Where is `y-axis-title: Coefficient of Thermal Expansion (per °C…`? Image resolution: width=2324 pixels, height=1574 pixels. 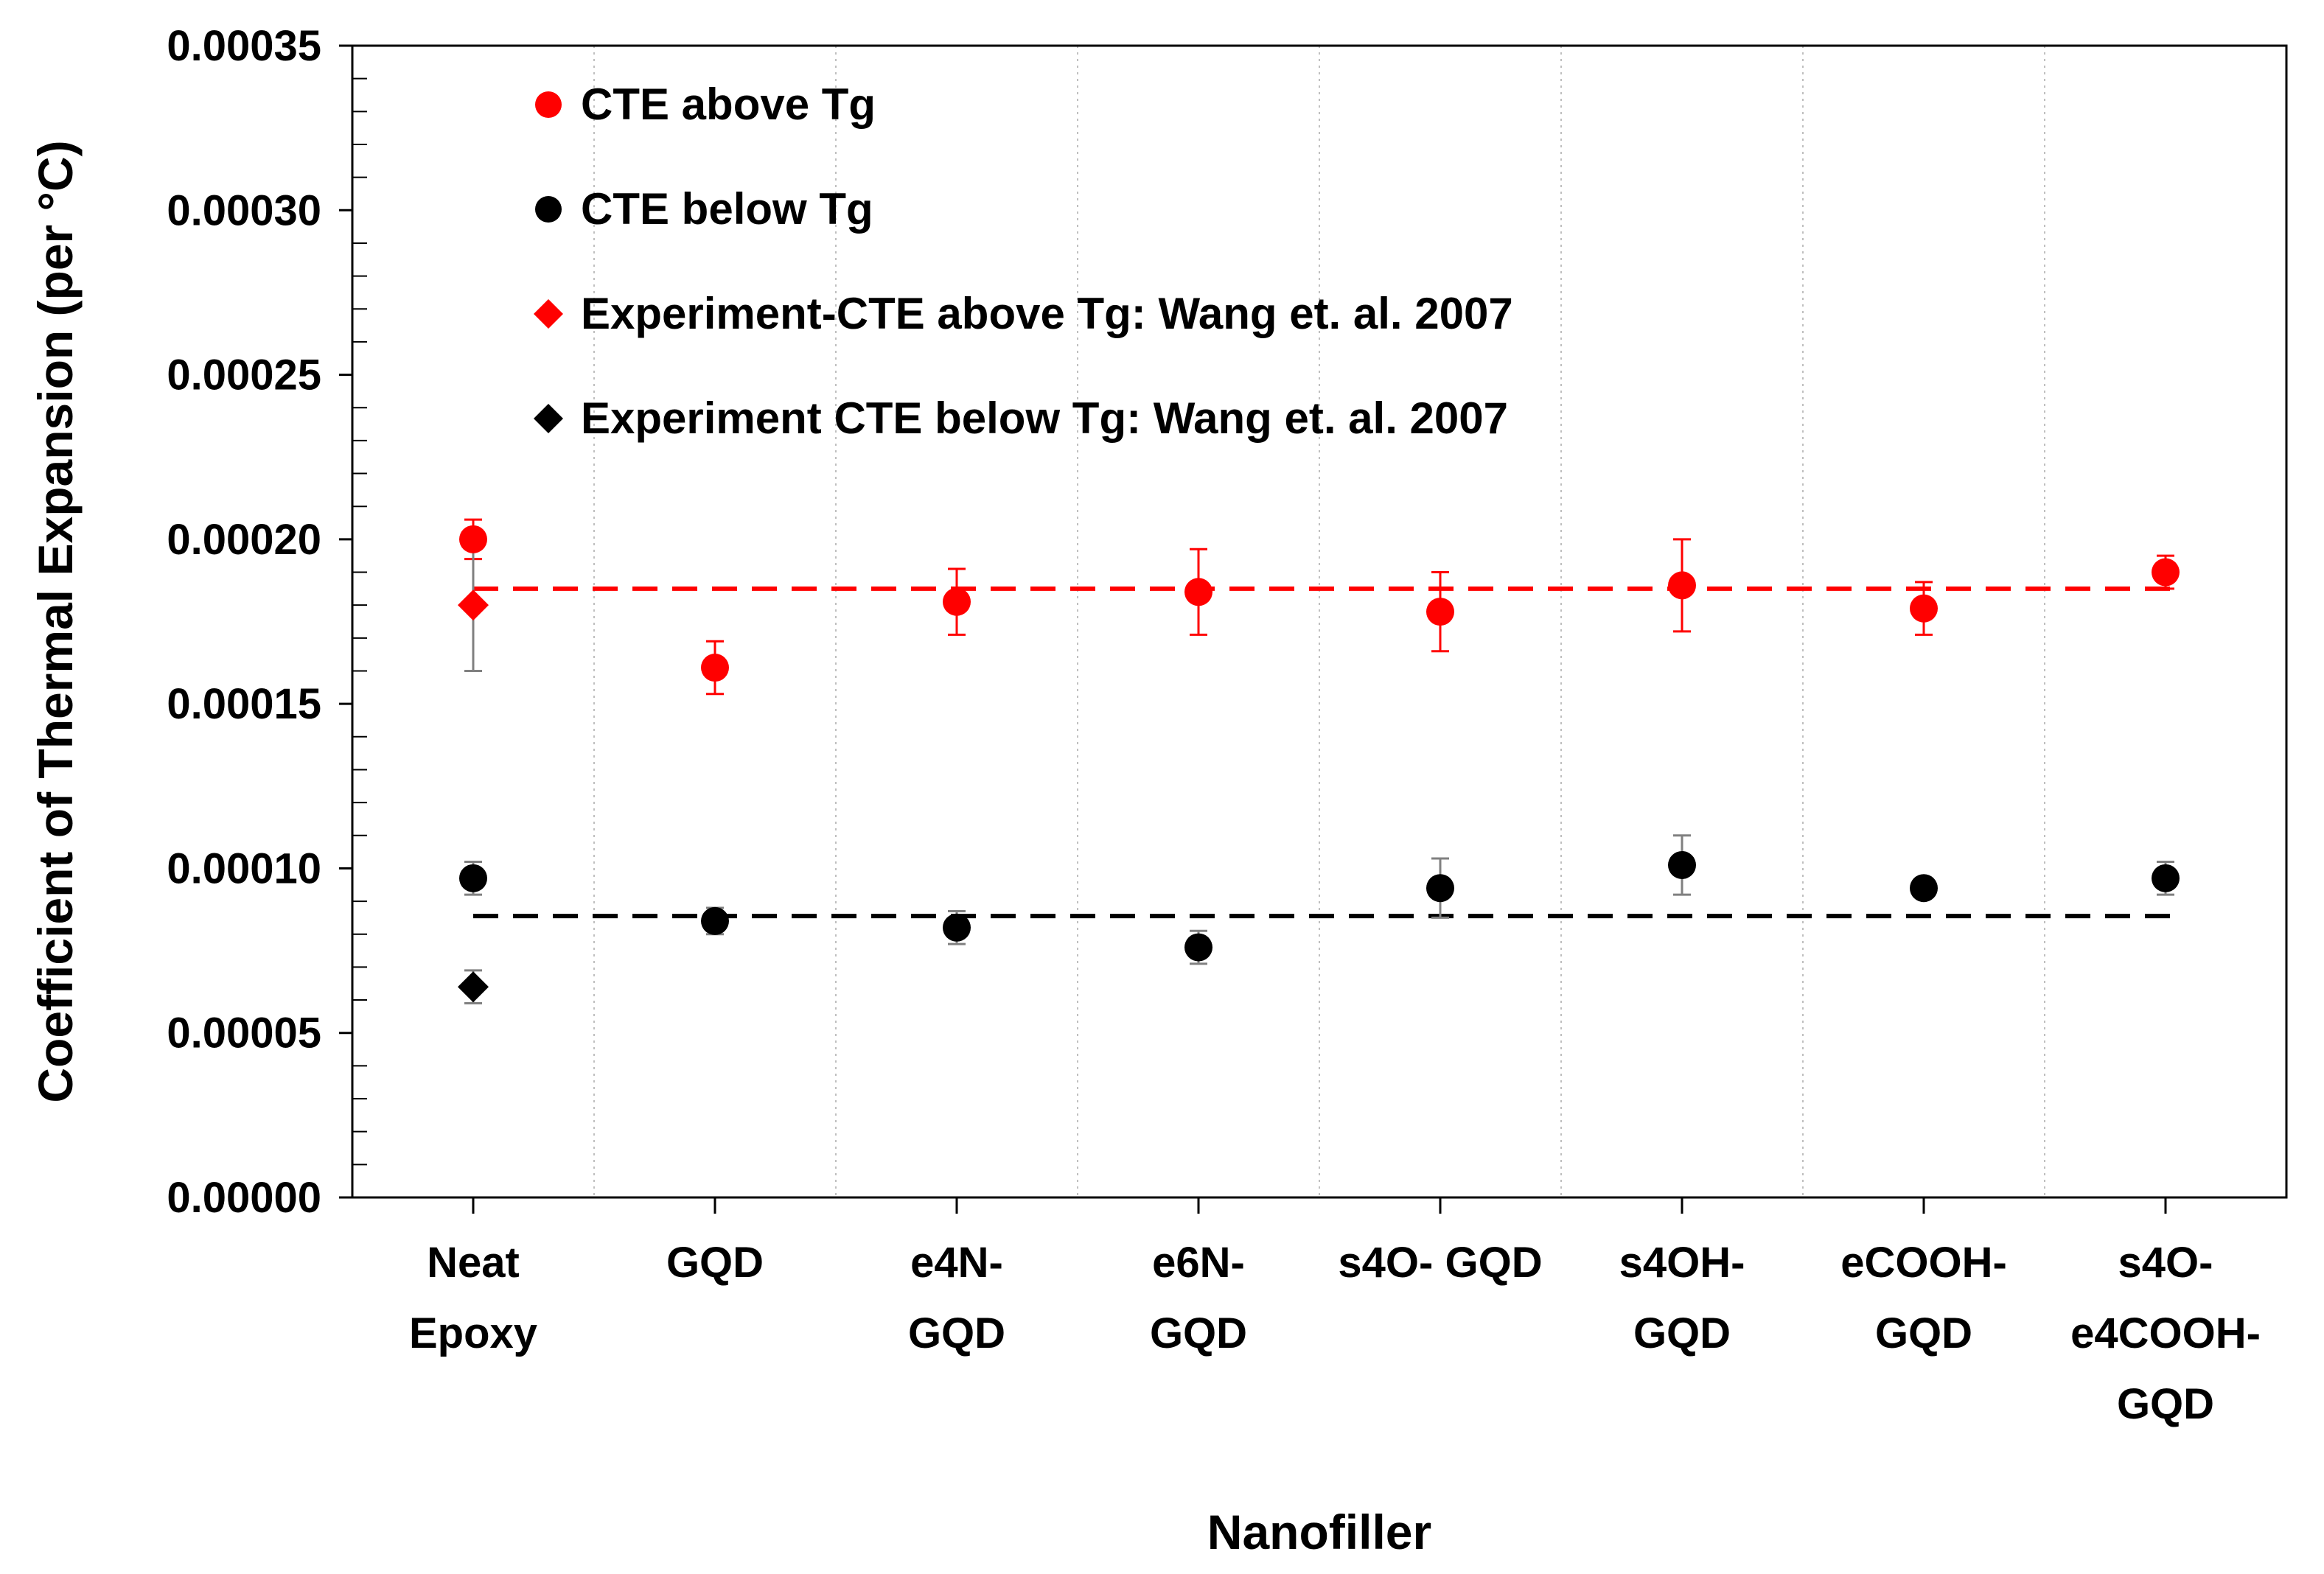
y-axis-title: Coefficient of Thermal Expansion (per °C… is located at coordinates (55, 621).